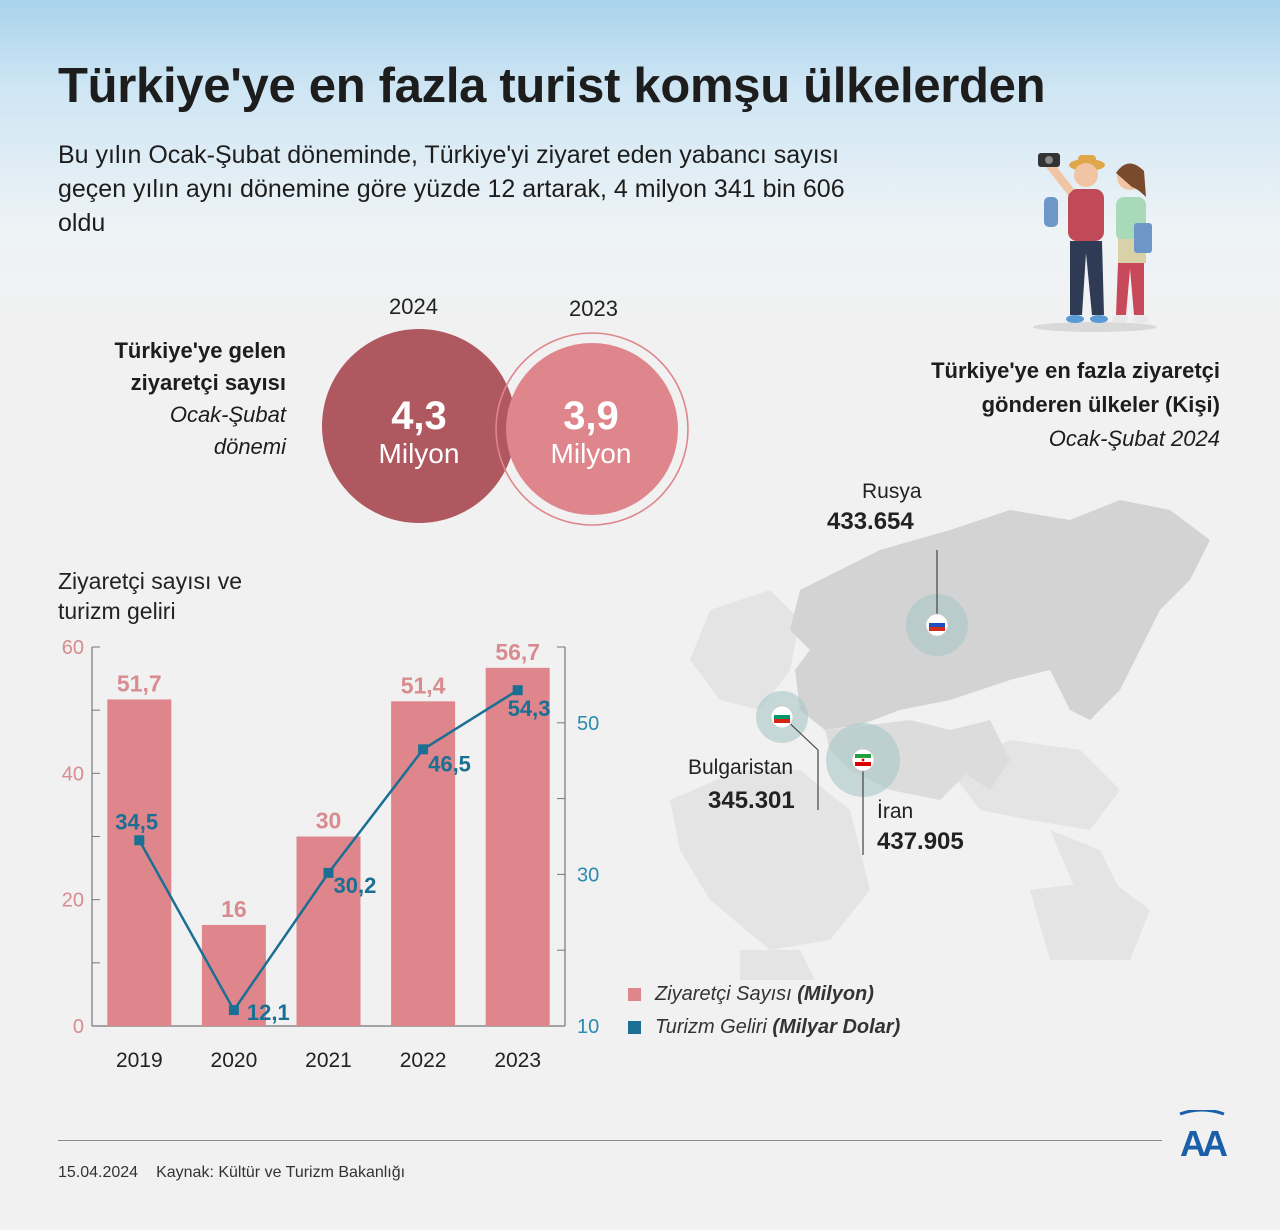 Image resolution: width=1280 pixels, height=1230 pixels. I want to click on value-2024: 4,3 Milyon, so click(419, 432).